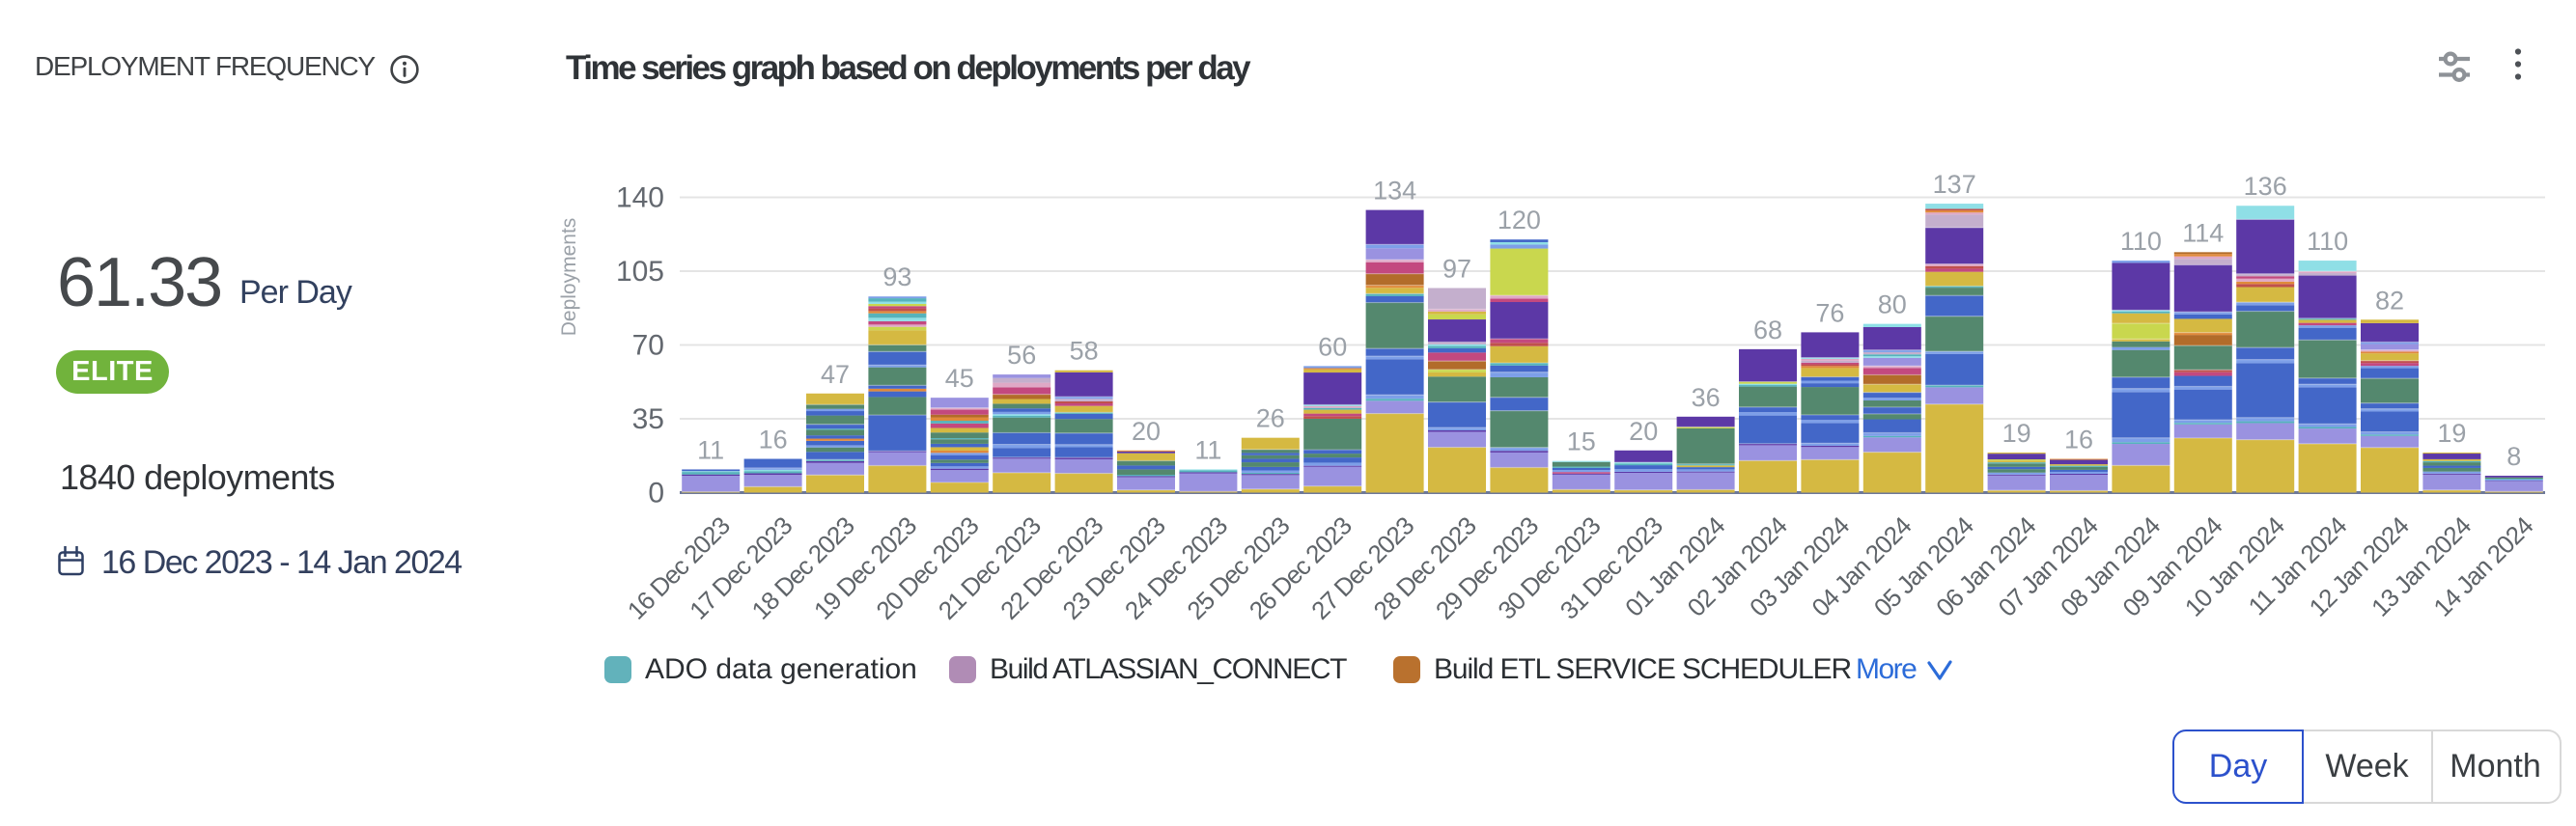 The image size is (2576, 826). What do you see at coordinates (569, 277) in the screenshot?
I see `svg-text: Deployments` at bounding box center [569, 277].